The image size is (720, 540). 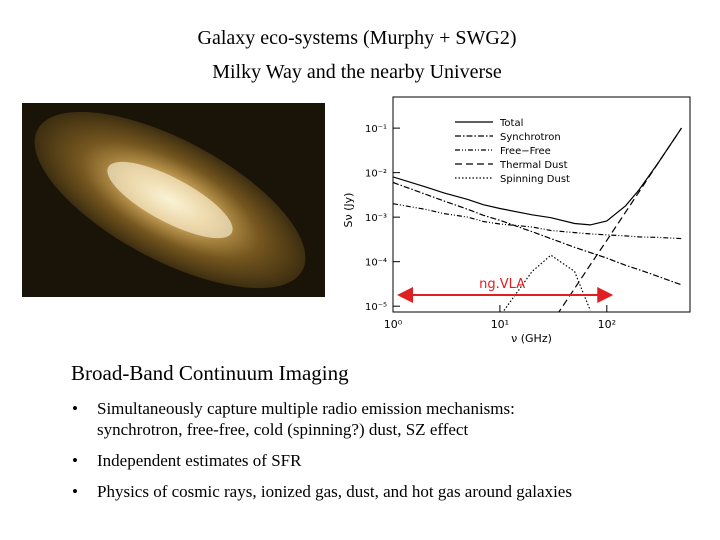 What do you see at coordinates (210, 373) in the screenshot?
I see `section-heading: Broad-Band Continuum Imaging` at bounding box center [210, 373].